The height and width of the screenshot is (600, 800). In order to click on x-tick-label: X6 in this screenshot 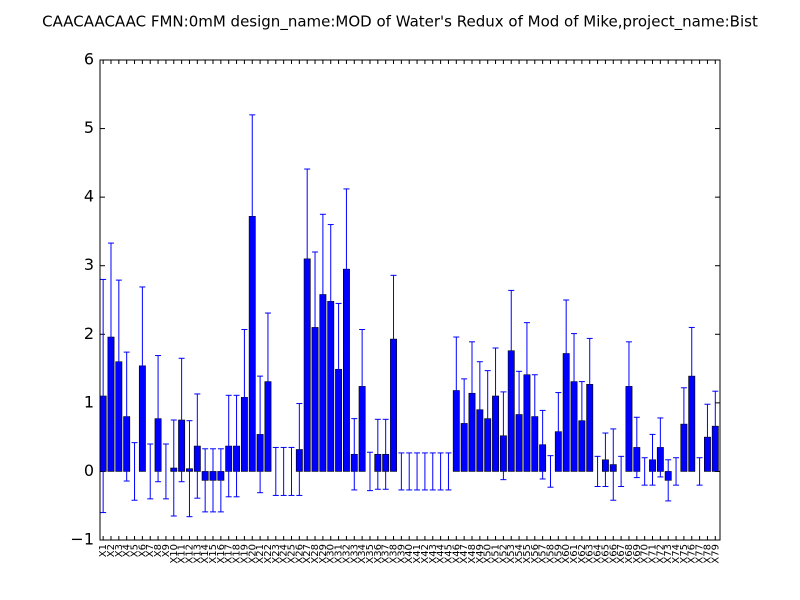, I will do `click(142, 550)`.